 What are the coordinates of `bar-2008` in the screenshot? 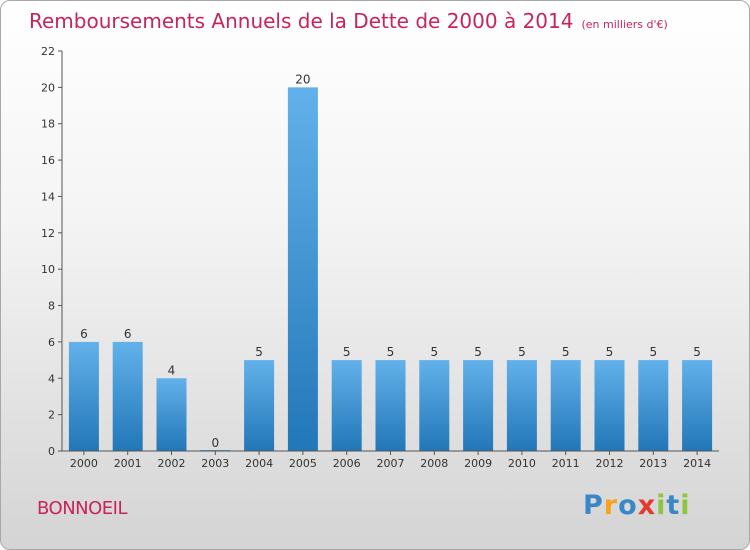 It's located at (434, 405).